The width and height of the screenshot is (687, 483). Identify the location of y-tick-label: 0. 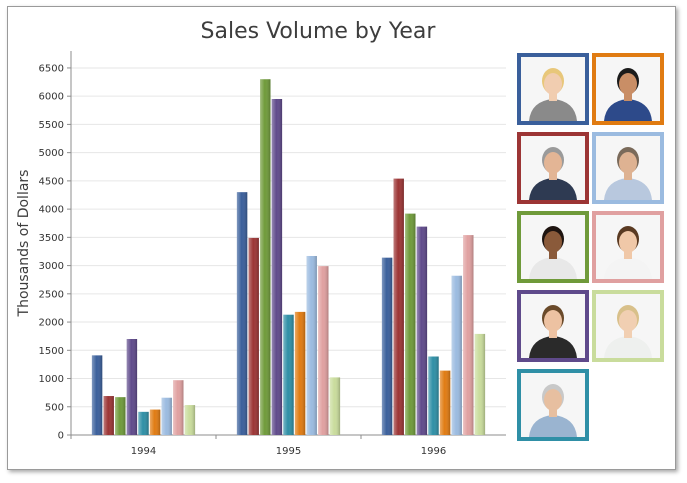
(61, 436).